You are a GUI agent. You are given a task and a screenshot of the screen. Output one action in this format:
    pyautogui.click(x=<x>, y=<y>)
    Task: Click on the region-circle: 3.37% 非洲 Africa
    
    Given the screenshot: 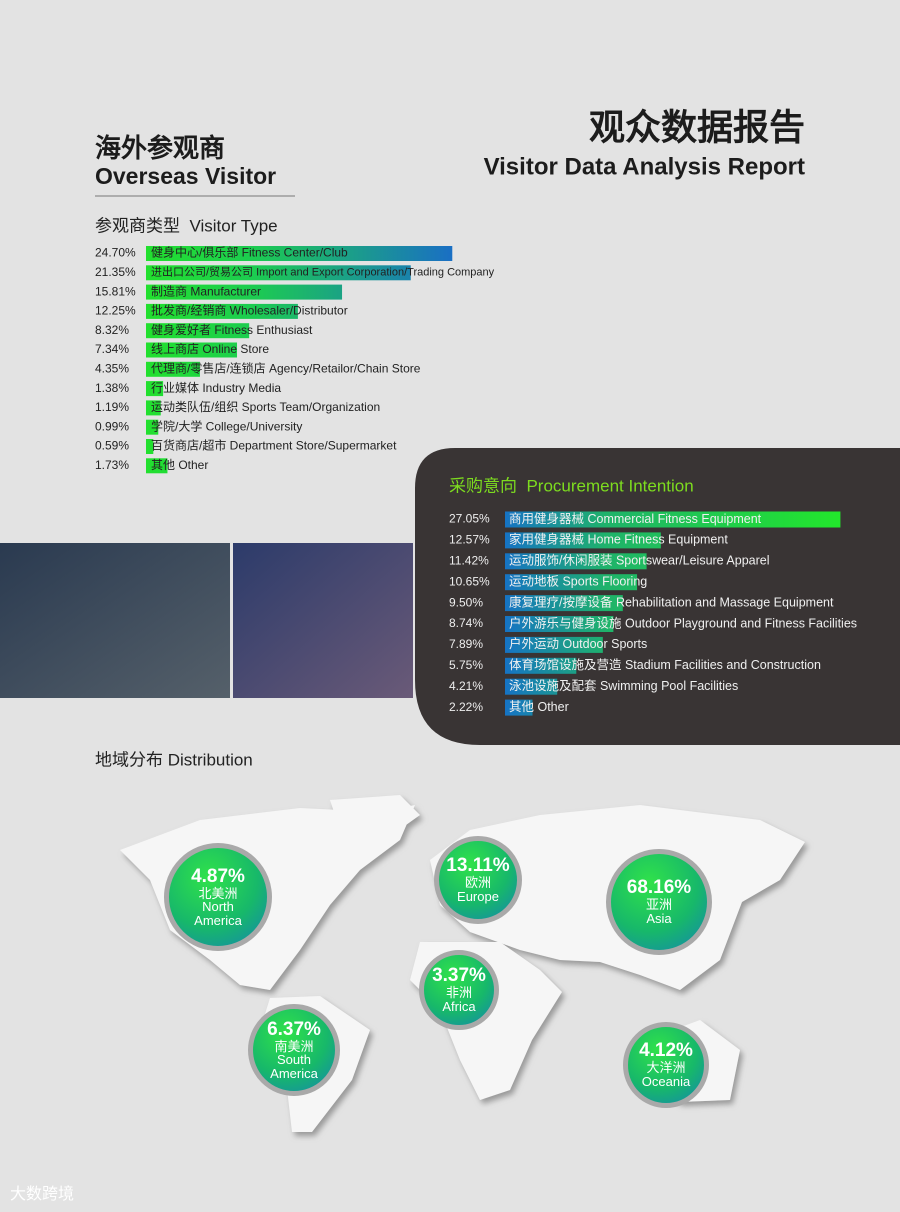 What is the action you would take?
    pyautogui.click(x=459, y=990)
    